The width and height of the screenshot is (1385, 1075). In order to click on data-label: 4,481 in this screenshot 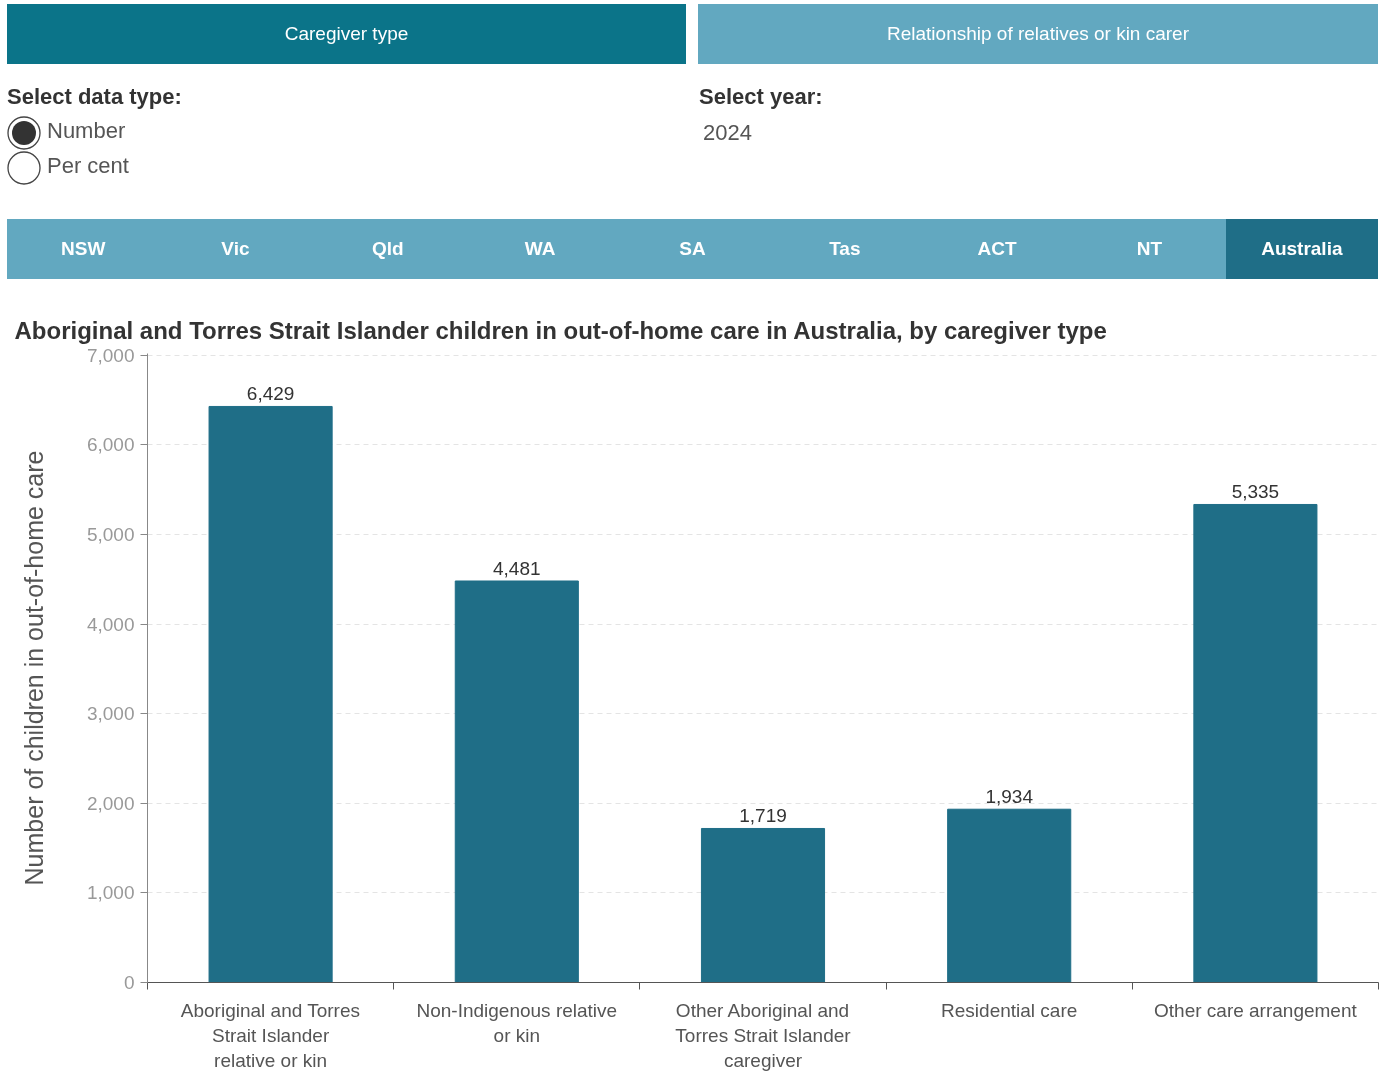, I will do `click(517, 568)`.